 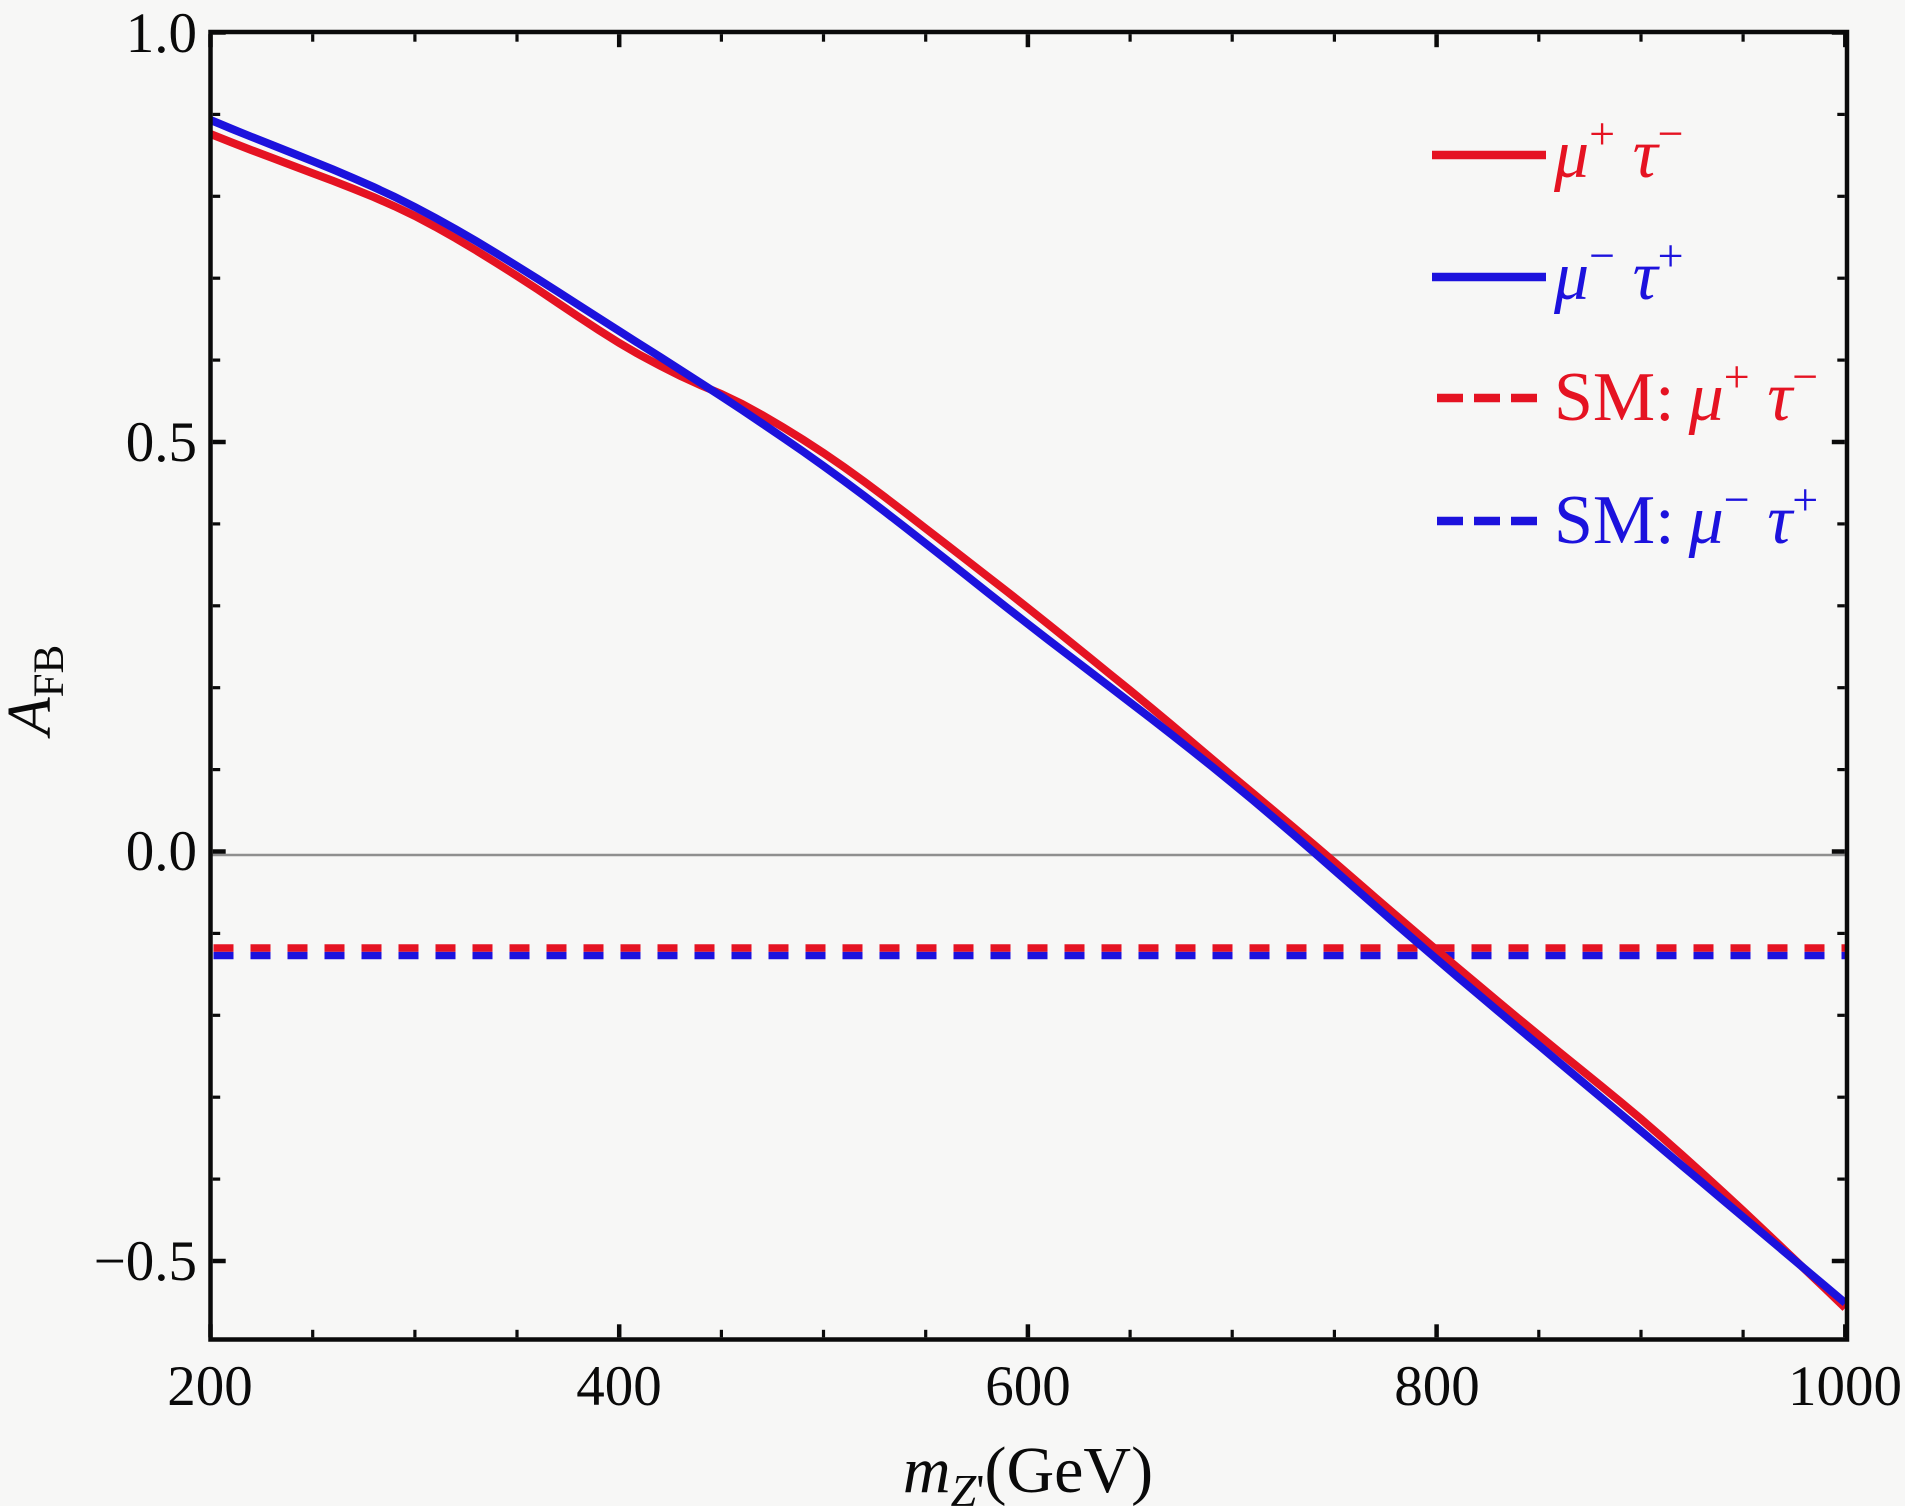 I want to click on svg-text: 400, so click(x=619, y=1386).